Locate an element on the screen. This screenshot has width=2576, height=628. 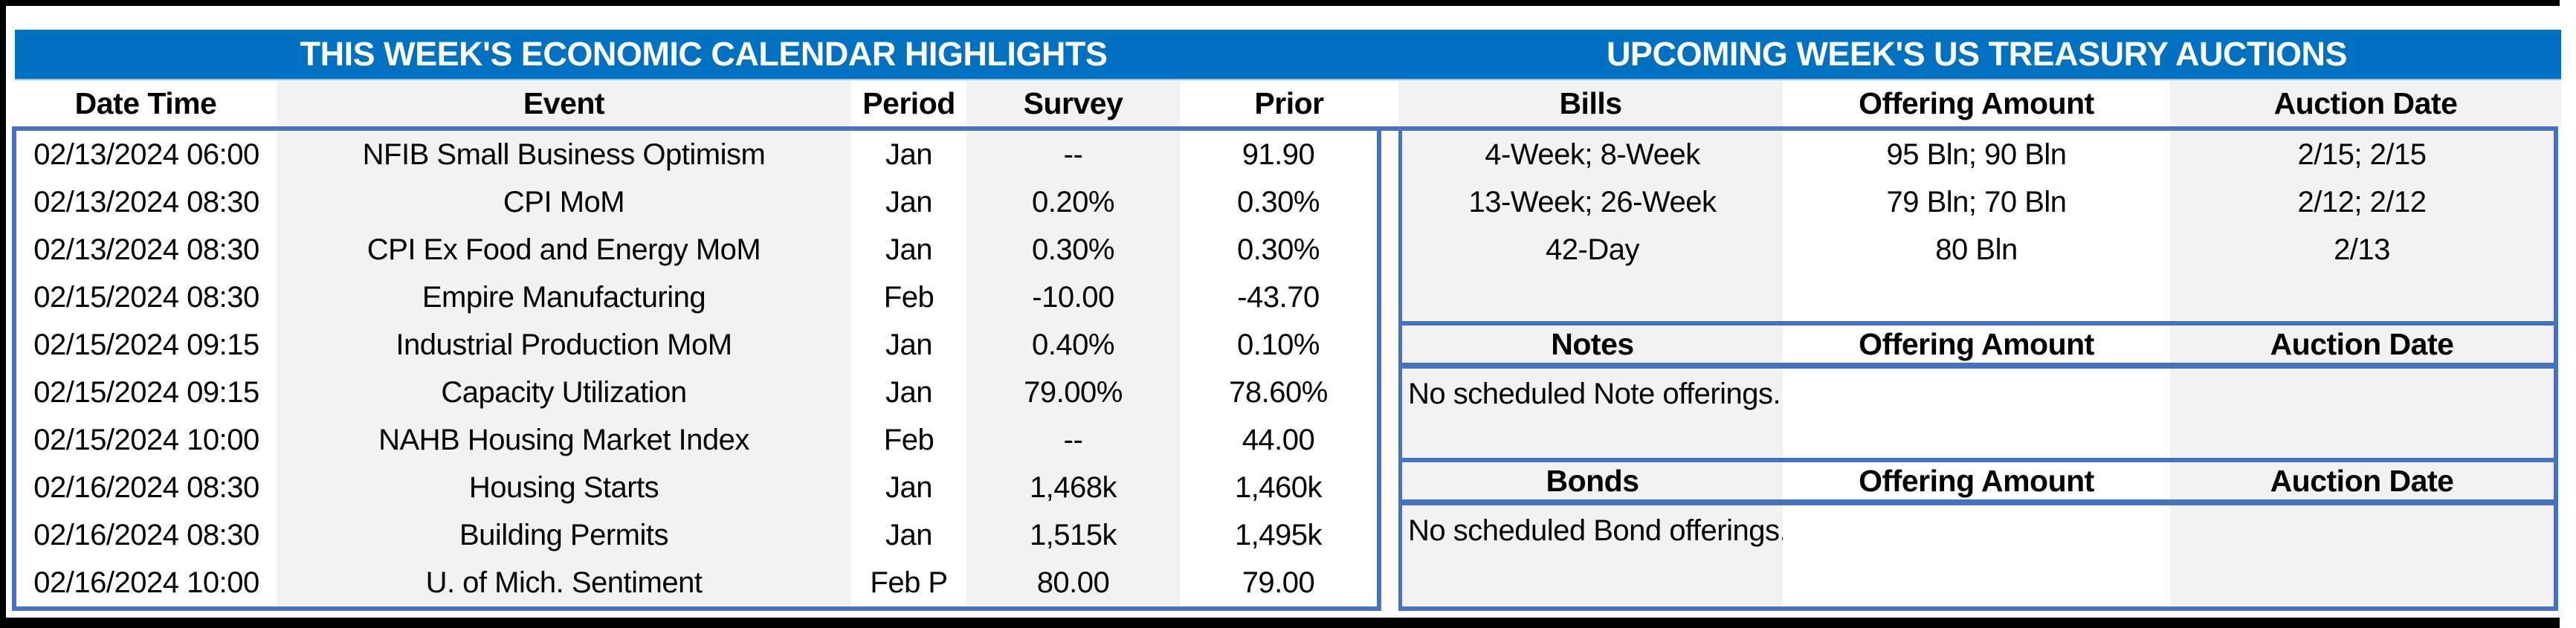
notes-offering-amount-header: Offering Amount is located at coordinates (1976, 344).